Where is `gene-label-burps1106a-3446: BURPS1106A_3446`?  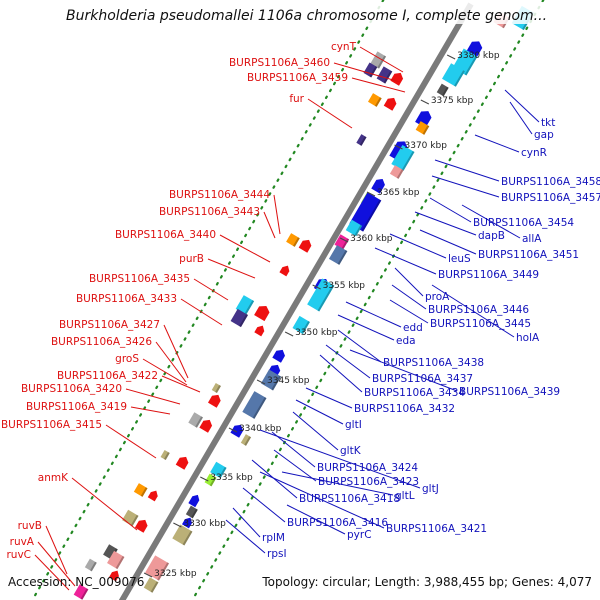
gene-label-burps1106a-3446: BURPS1106A_3446 is located at coordinates (478, 310).